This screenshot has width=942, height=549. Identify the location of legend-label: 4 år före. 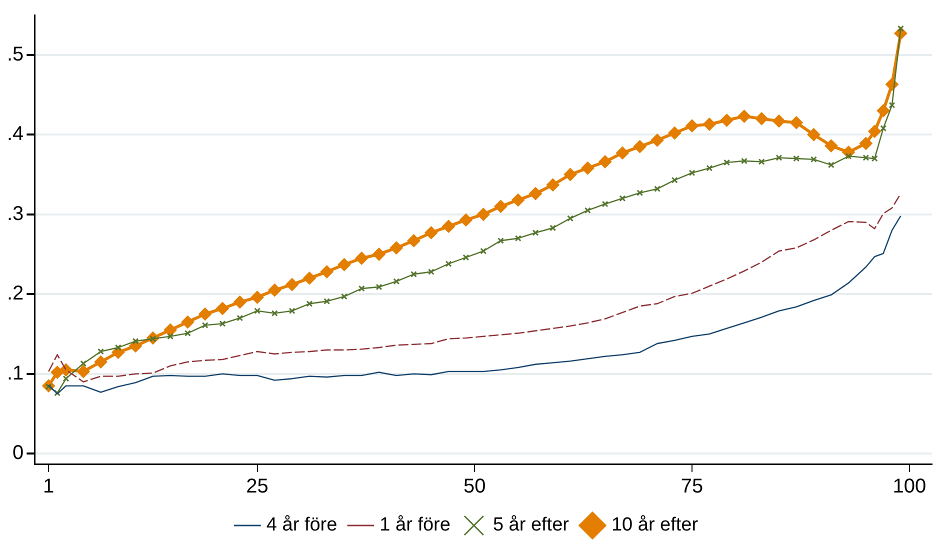
(302, 525).